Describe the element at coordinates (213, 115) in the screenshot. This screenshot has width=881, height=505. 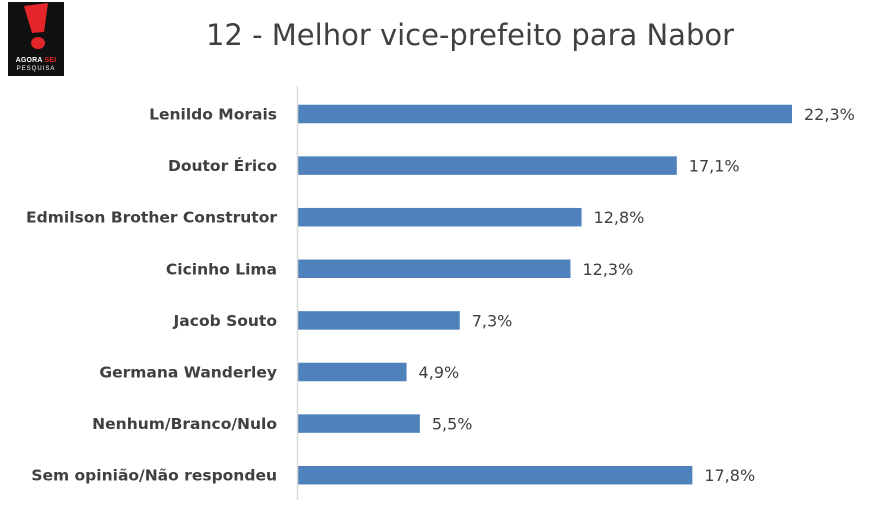
I see `category-label: Lenildo Morais` at that location.